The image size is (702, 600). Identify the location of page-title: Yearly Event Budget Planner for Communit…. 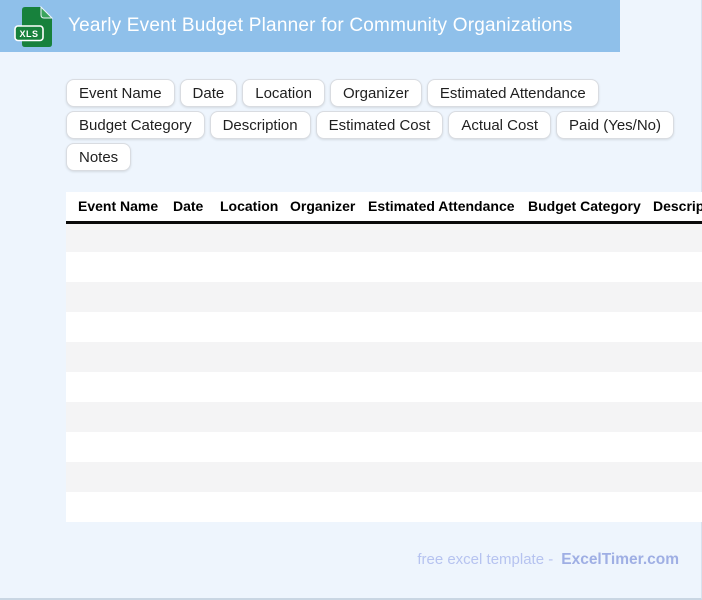
(320, 25).